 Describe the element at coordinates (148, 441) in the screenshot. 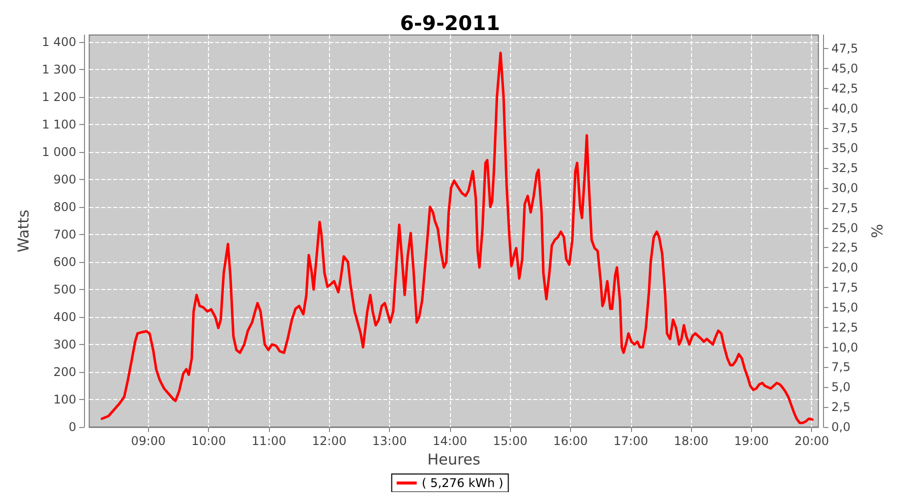

I see `x-tick-label: 09:00` at that location.